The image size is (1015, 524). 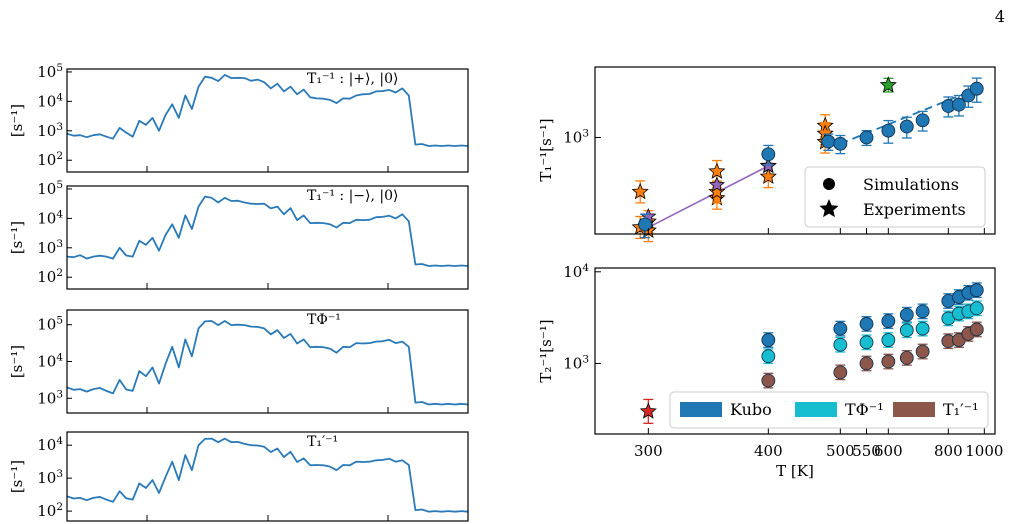 I want to click on panel-label: TΦ⁻¹, so click(x=324, y=320).